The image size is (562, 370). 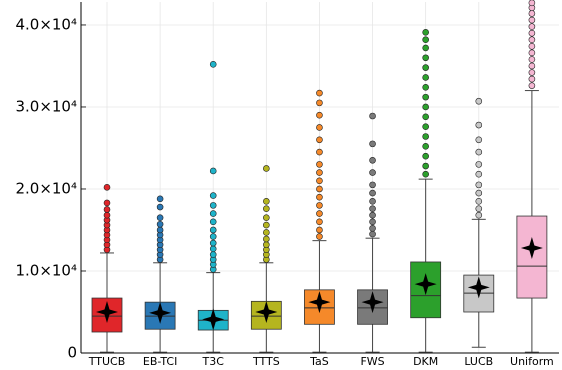 I want to click on y-tick-label: 1.0×10⁴, so click(x=46, y=270).